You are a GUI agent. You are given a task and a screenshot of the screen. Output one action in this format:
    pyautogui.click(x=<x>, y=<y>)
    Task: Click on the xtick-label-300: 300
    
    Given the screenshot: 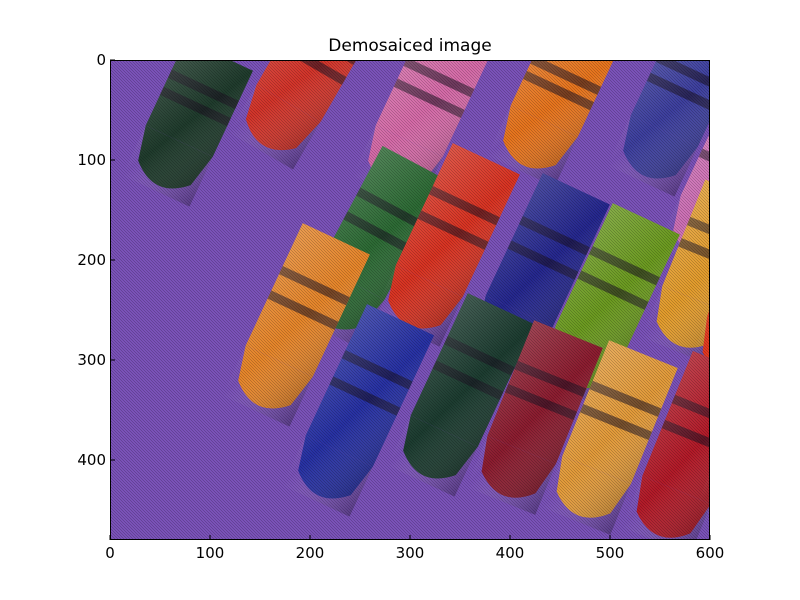 What is the action you would take?
    pyautogui.click(x=410, y=553)
    